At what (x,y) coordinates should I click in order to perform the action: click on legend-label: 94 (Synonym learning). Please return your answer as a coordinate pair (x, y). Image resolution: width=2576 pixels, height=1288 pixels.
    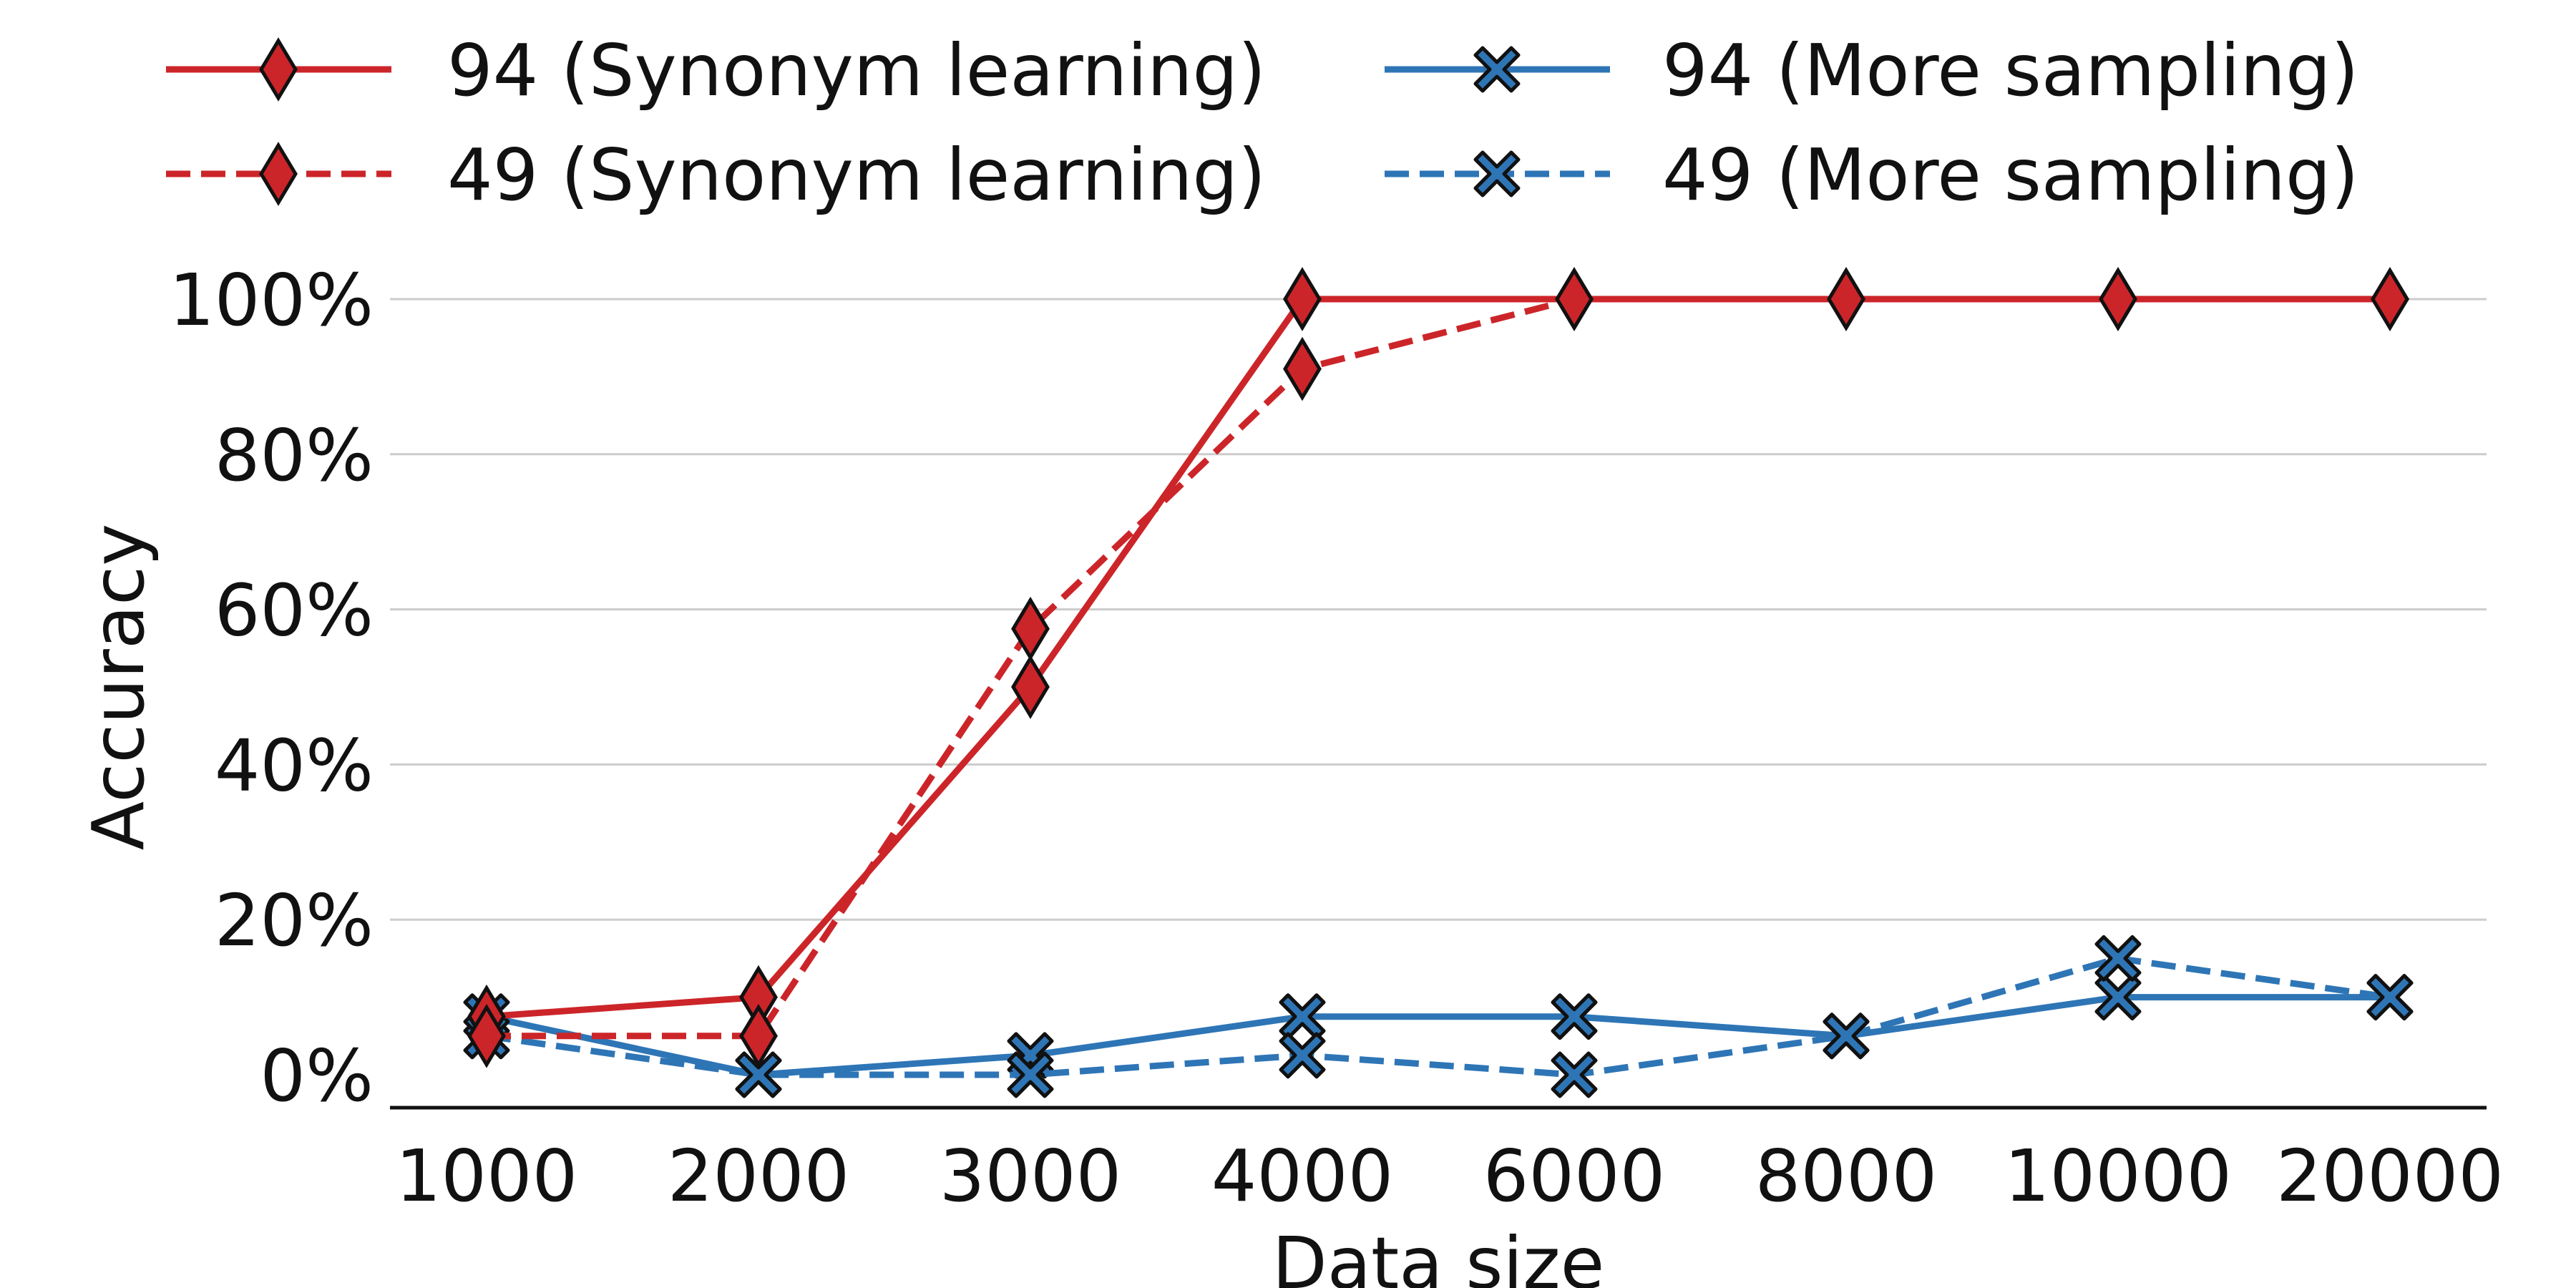
    Looking at the image, I should click on (856, 70).